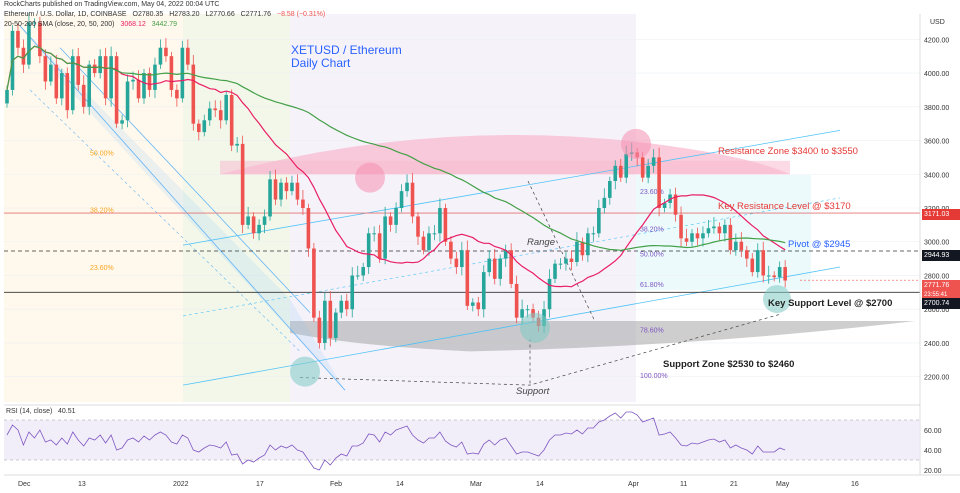 This screenshot has width=960, height=493. Describe the element at coordinates (936, 175) in the screenshot. I see `y-tick-label-6: 3400.00` at that location.